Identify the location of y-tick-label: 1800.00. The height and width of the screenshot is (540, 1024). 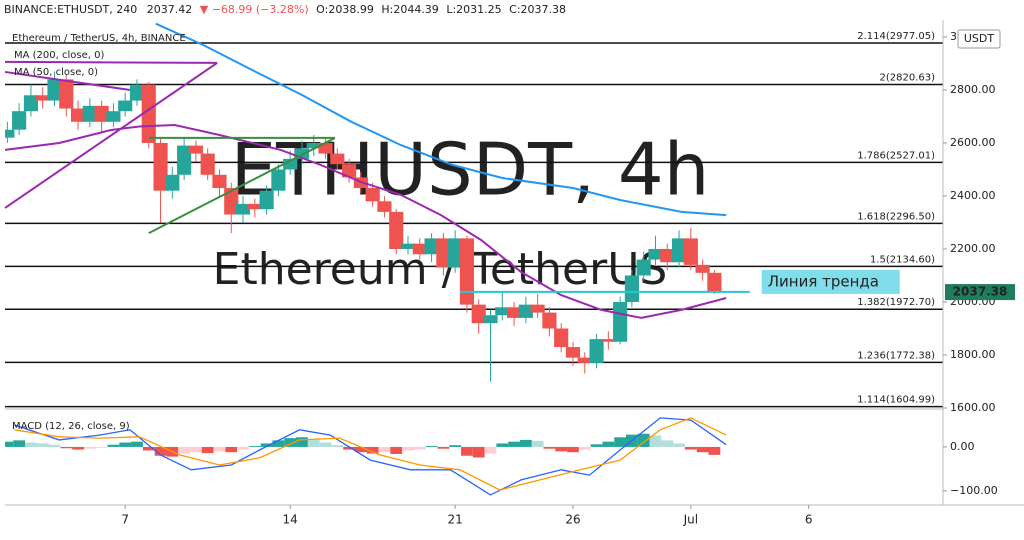
(973, 354).